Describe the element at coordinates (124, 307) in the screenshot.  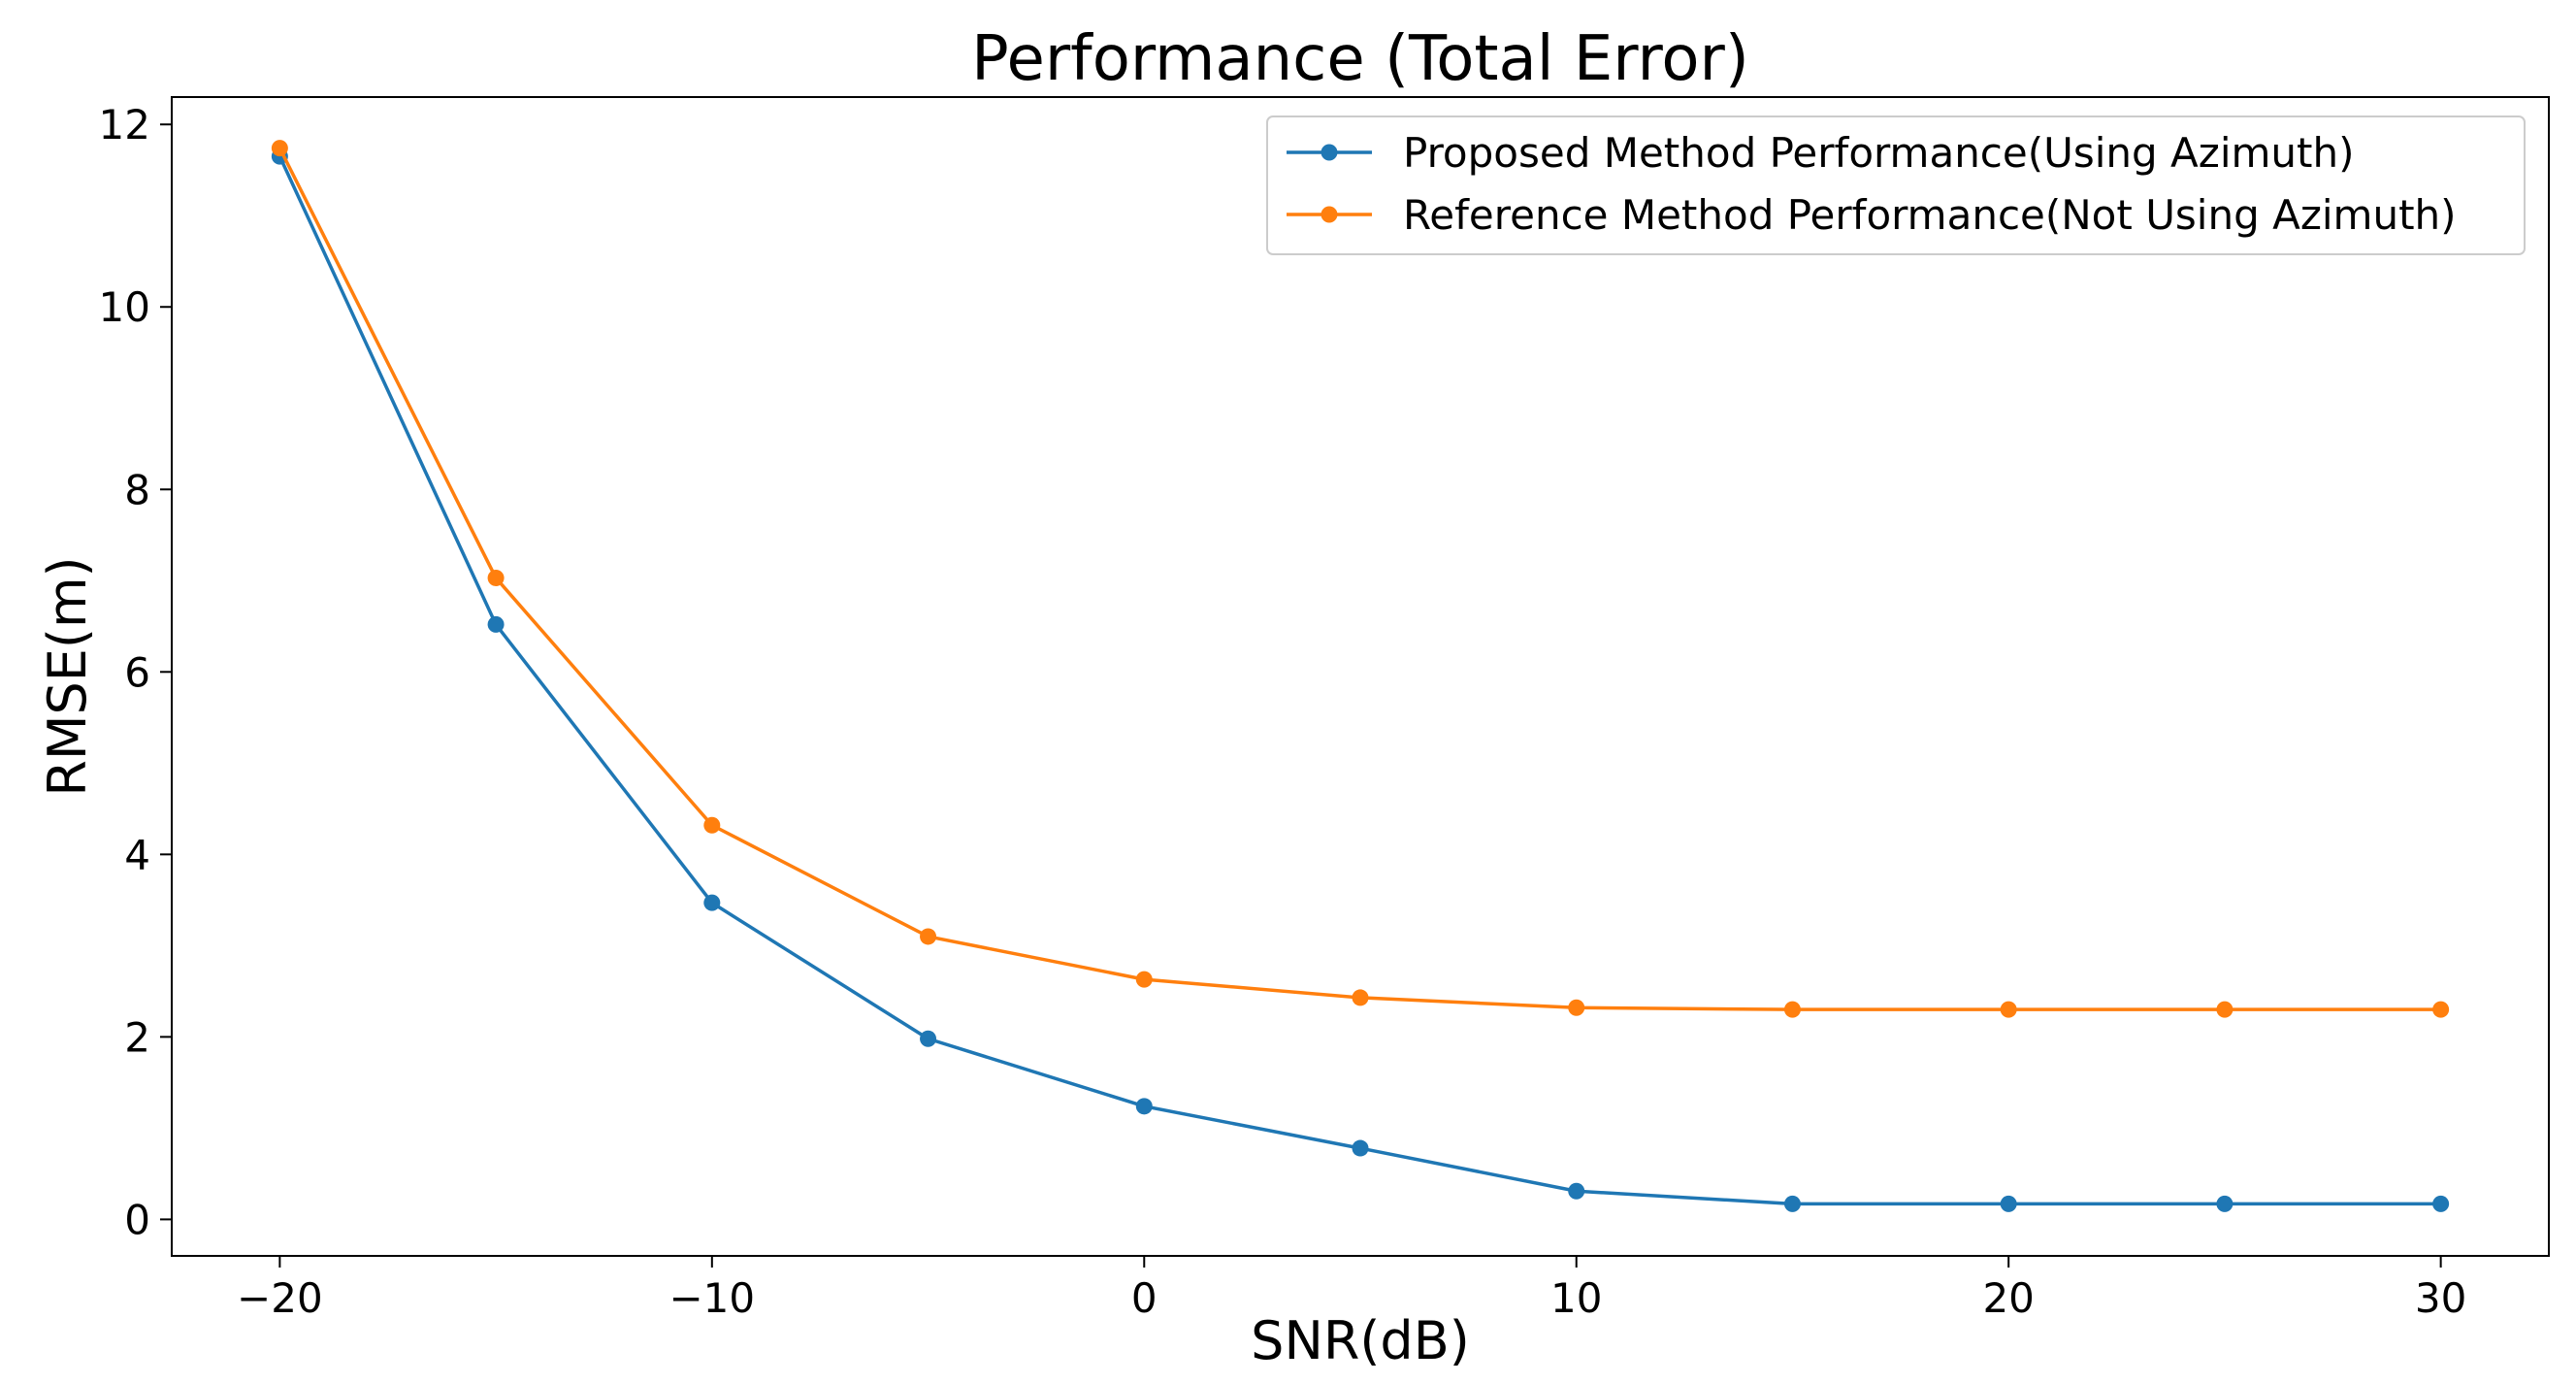
I see `y-tick-label: 10` at that location.